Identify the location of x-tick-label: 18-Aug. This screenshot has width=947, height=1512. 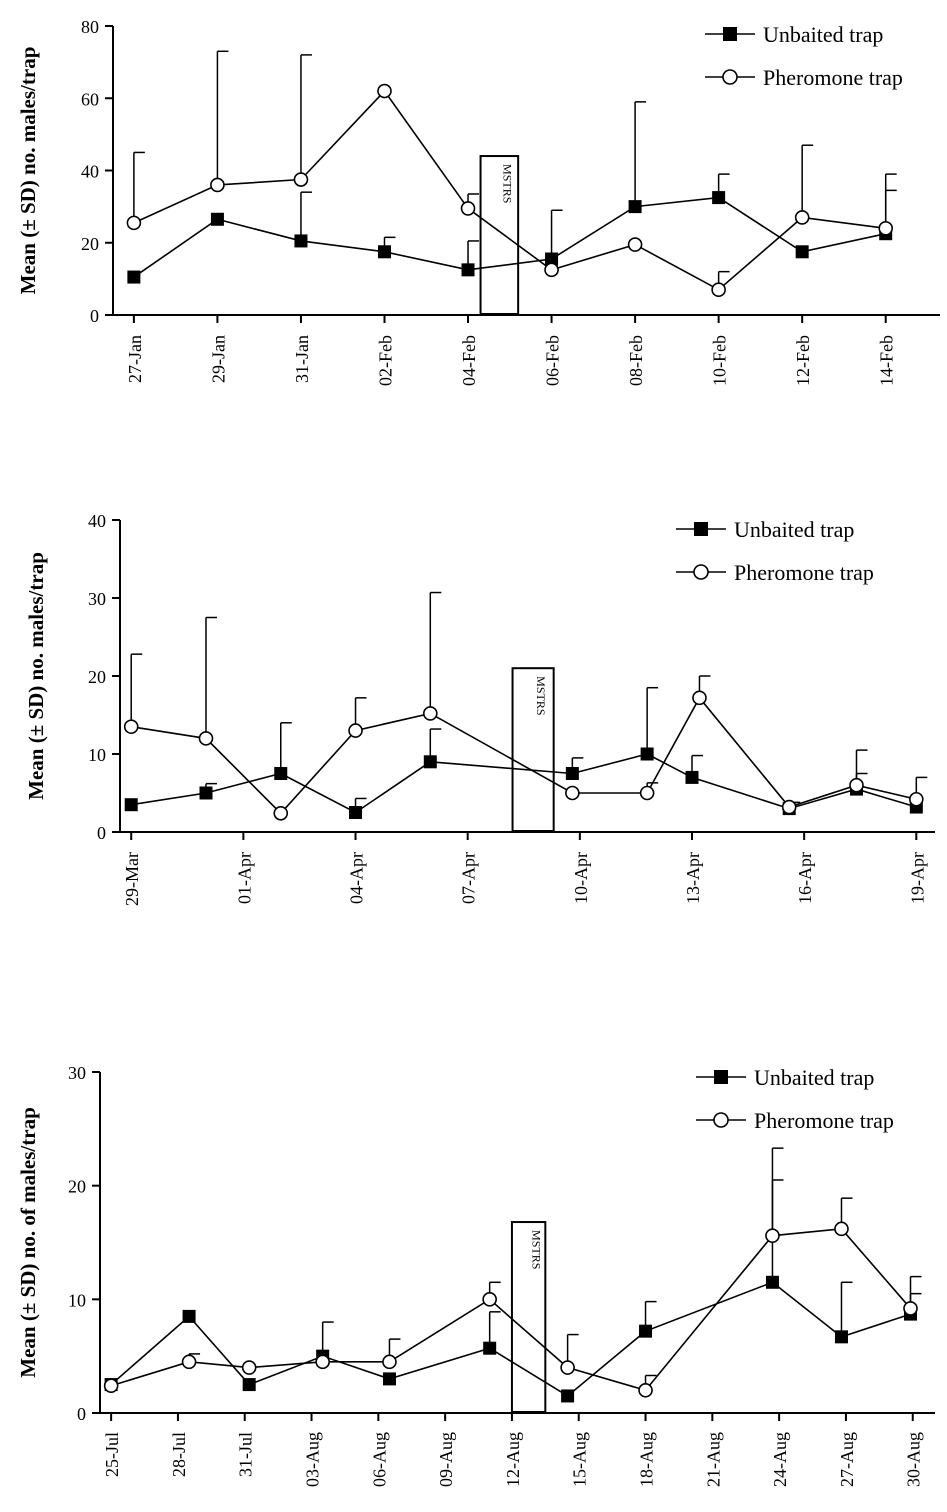
(647, 1459).